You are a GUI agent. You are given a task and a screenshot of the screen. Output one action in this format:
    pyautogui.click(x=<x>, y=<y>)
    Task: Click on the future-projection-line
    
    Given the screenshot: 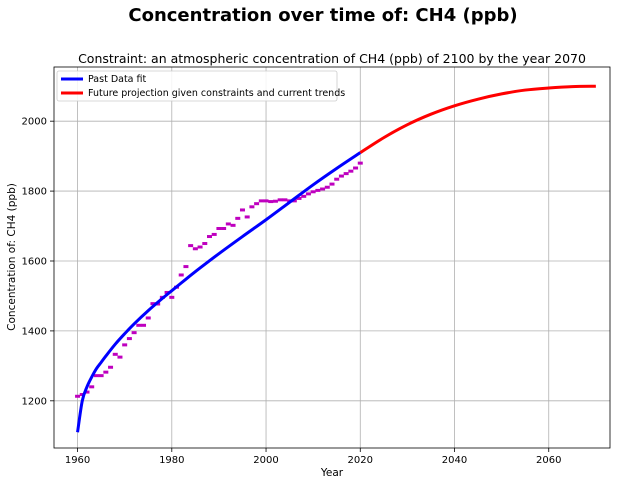 What is the action you would take?
    pyautogui.click(x=477, y=119)
    